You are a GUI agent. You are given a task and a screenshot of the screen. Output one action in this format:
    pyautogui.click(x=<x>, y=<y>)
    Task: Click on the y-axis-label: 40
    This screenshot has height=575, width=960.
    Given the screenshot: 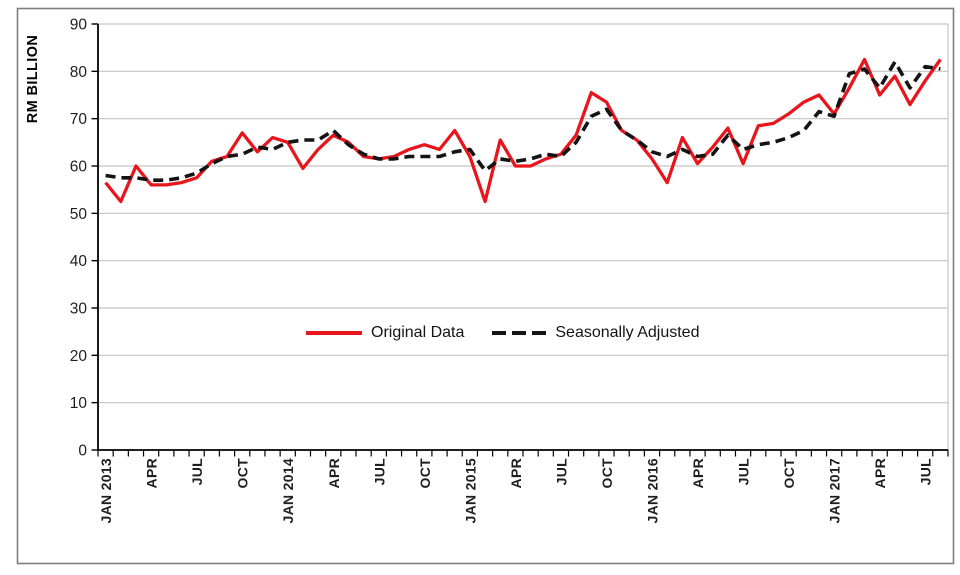 What is the action you would take?
    pyautogui.click(x=79, y=261)
    